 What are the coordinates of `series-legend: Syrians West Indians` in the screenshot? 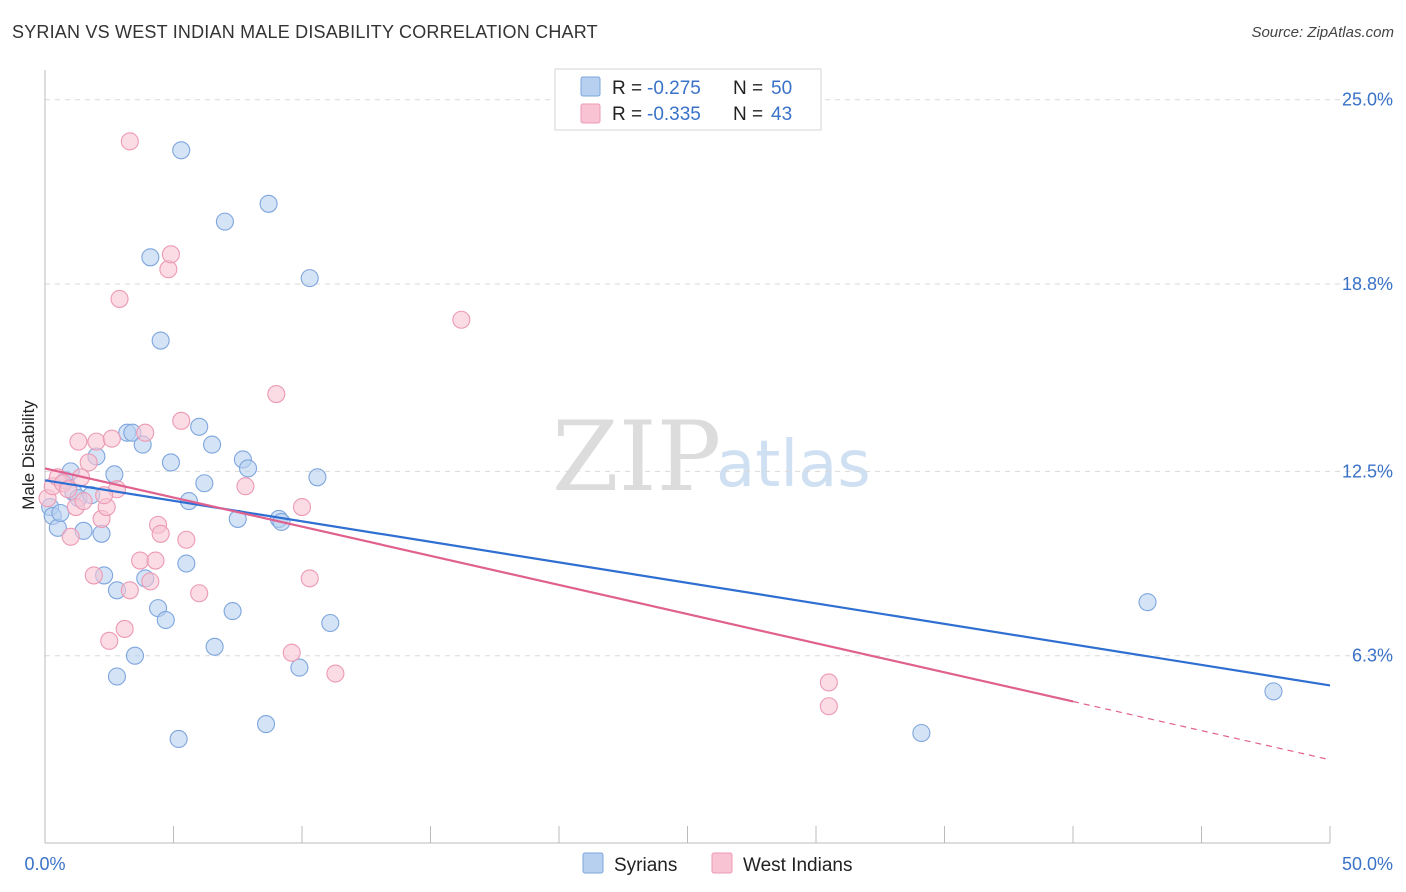 It's located at (717, 864).